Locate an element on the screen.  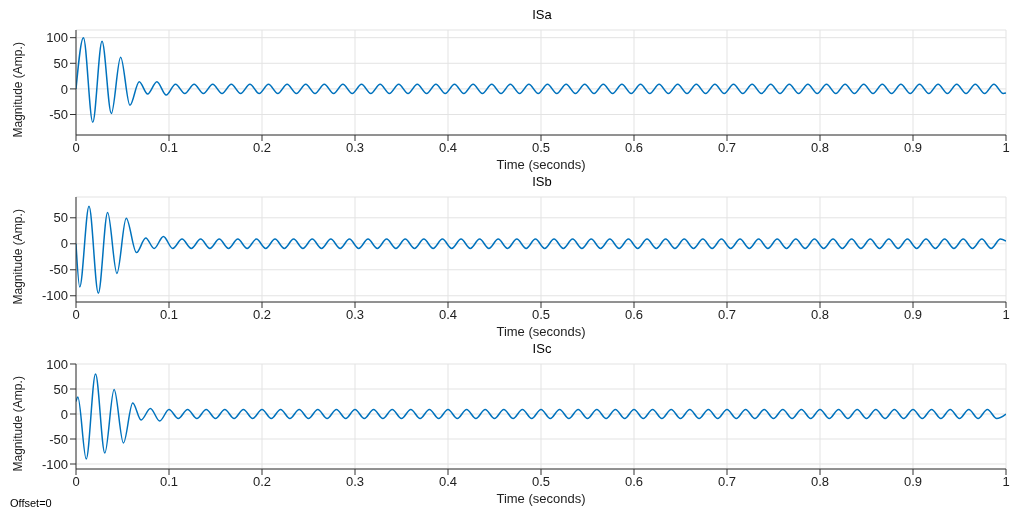
chart-title: ISa is located at coordinates (542, 14).